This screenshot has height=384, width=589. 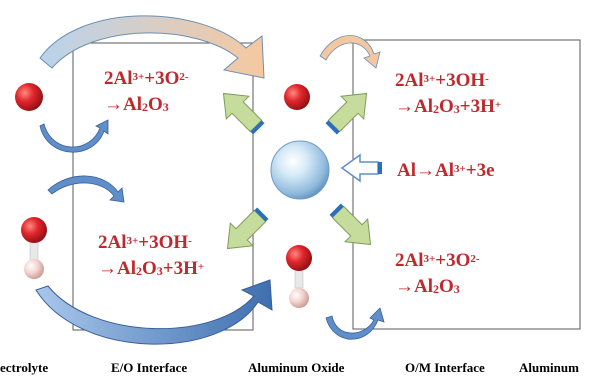 I want to click on label-aluminum-oxide: Aluminum Oxide, so click(x=296, y=367).